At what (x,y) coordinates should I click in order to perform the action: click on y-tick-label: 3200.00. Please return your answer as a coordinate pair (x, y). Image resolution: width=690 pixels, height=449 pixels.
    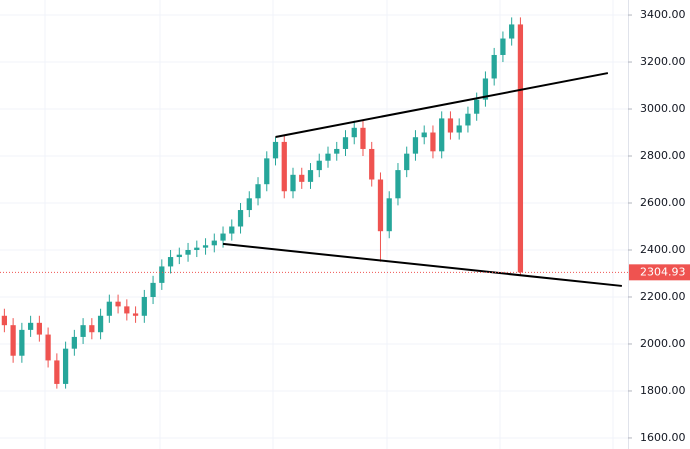
    Looking at the image, I should click on (663, 61).